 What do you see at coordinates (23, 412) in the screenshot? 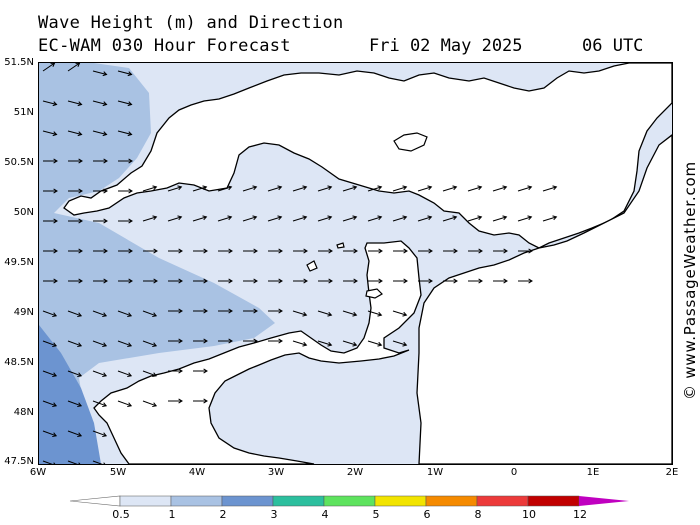
I see `lat-label-48n: 48N` at bounding box center [23, 412].